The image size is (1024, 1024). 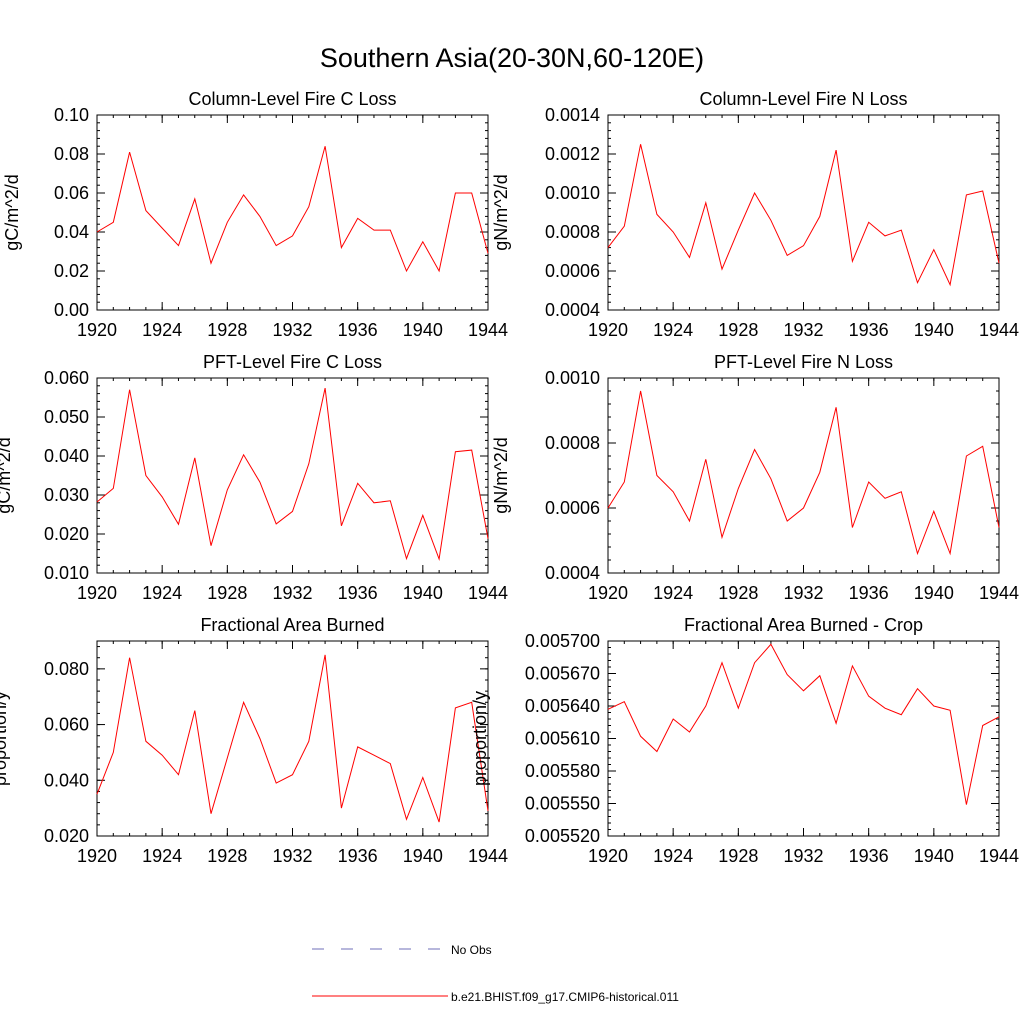 What do you see at coordinates (292, 625) in the screenshot?
I see `panel-title: Fractional Area Burned` at bounding box center [292, 625].